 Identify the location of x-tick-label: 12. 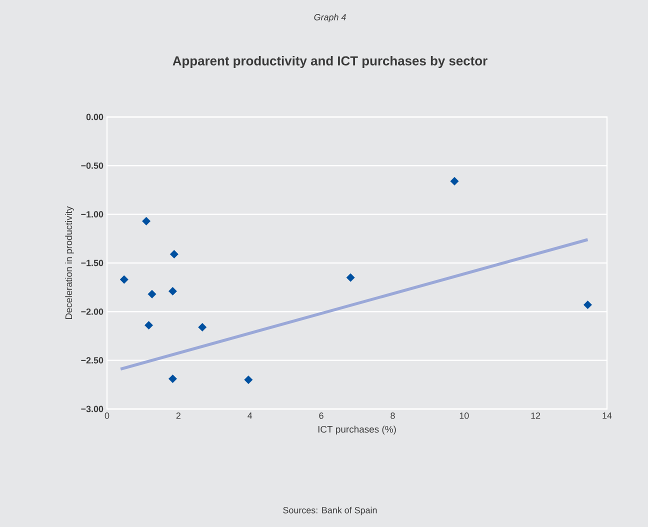
(535, 415).